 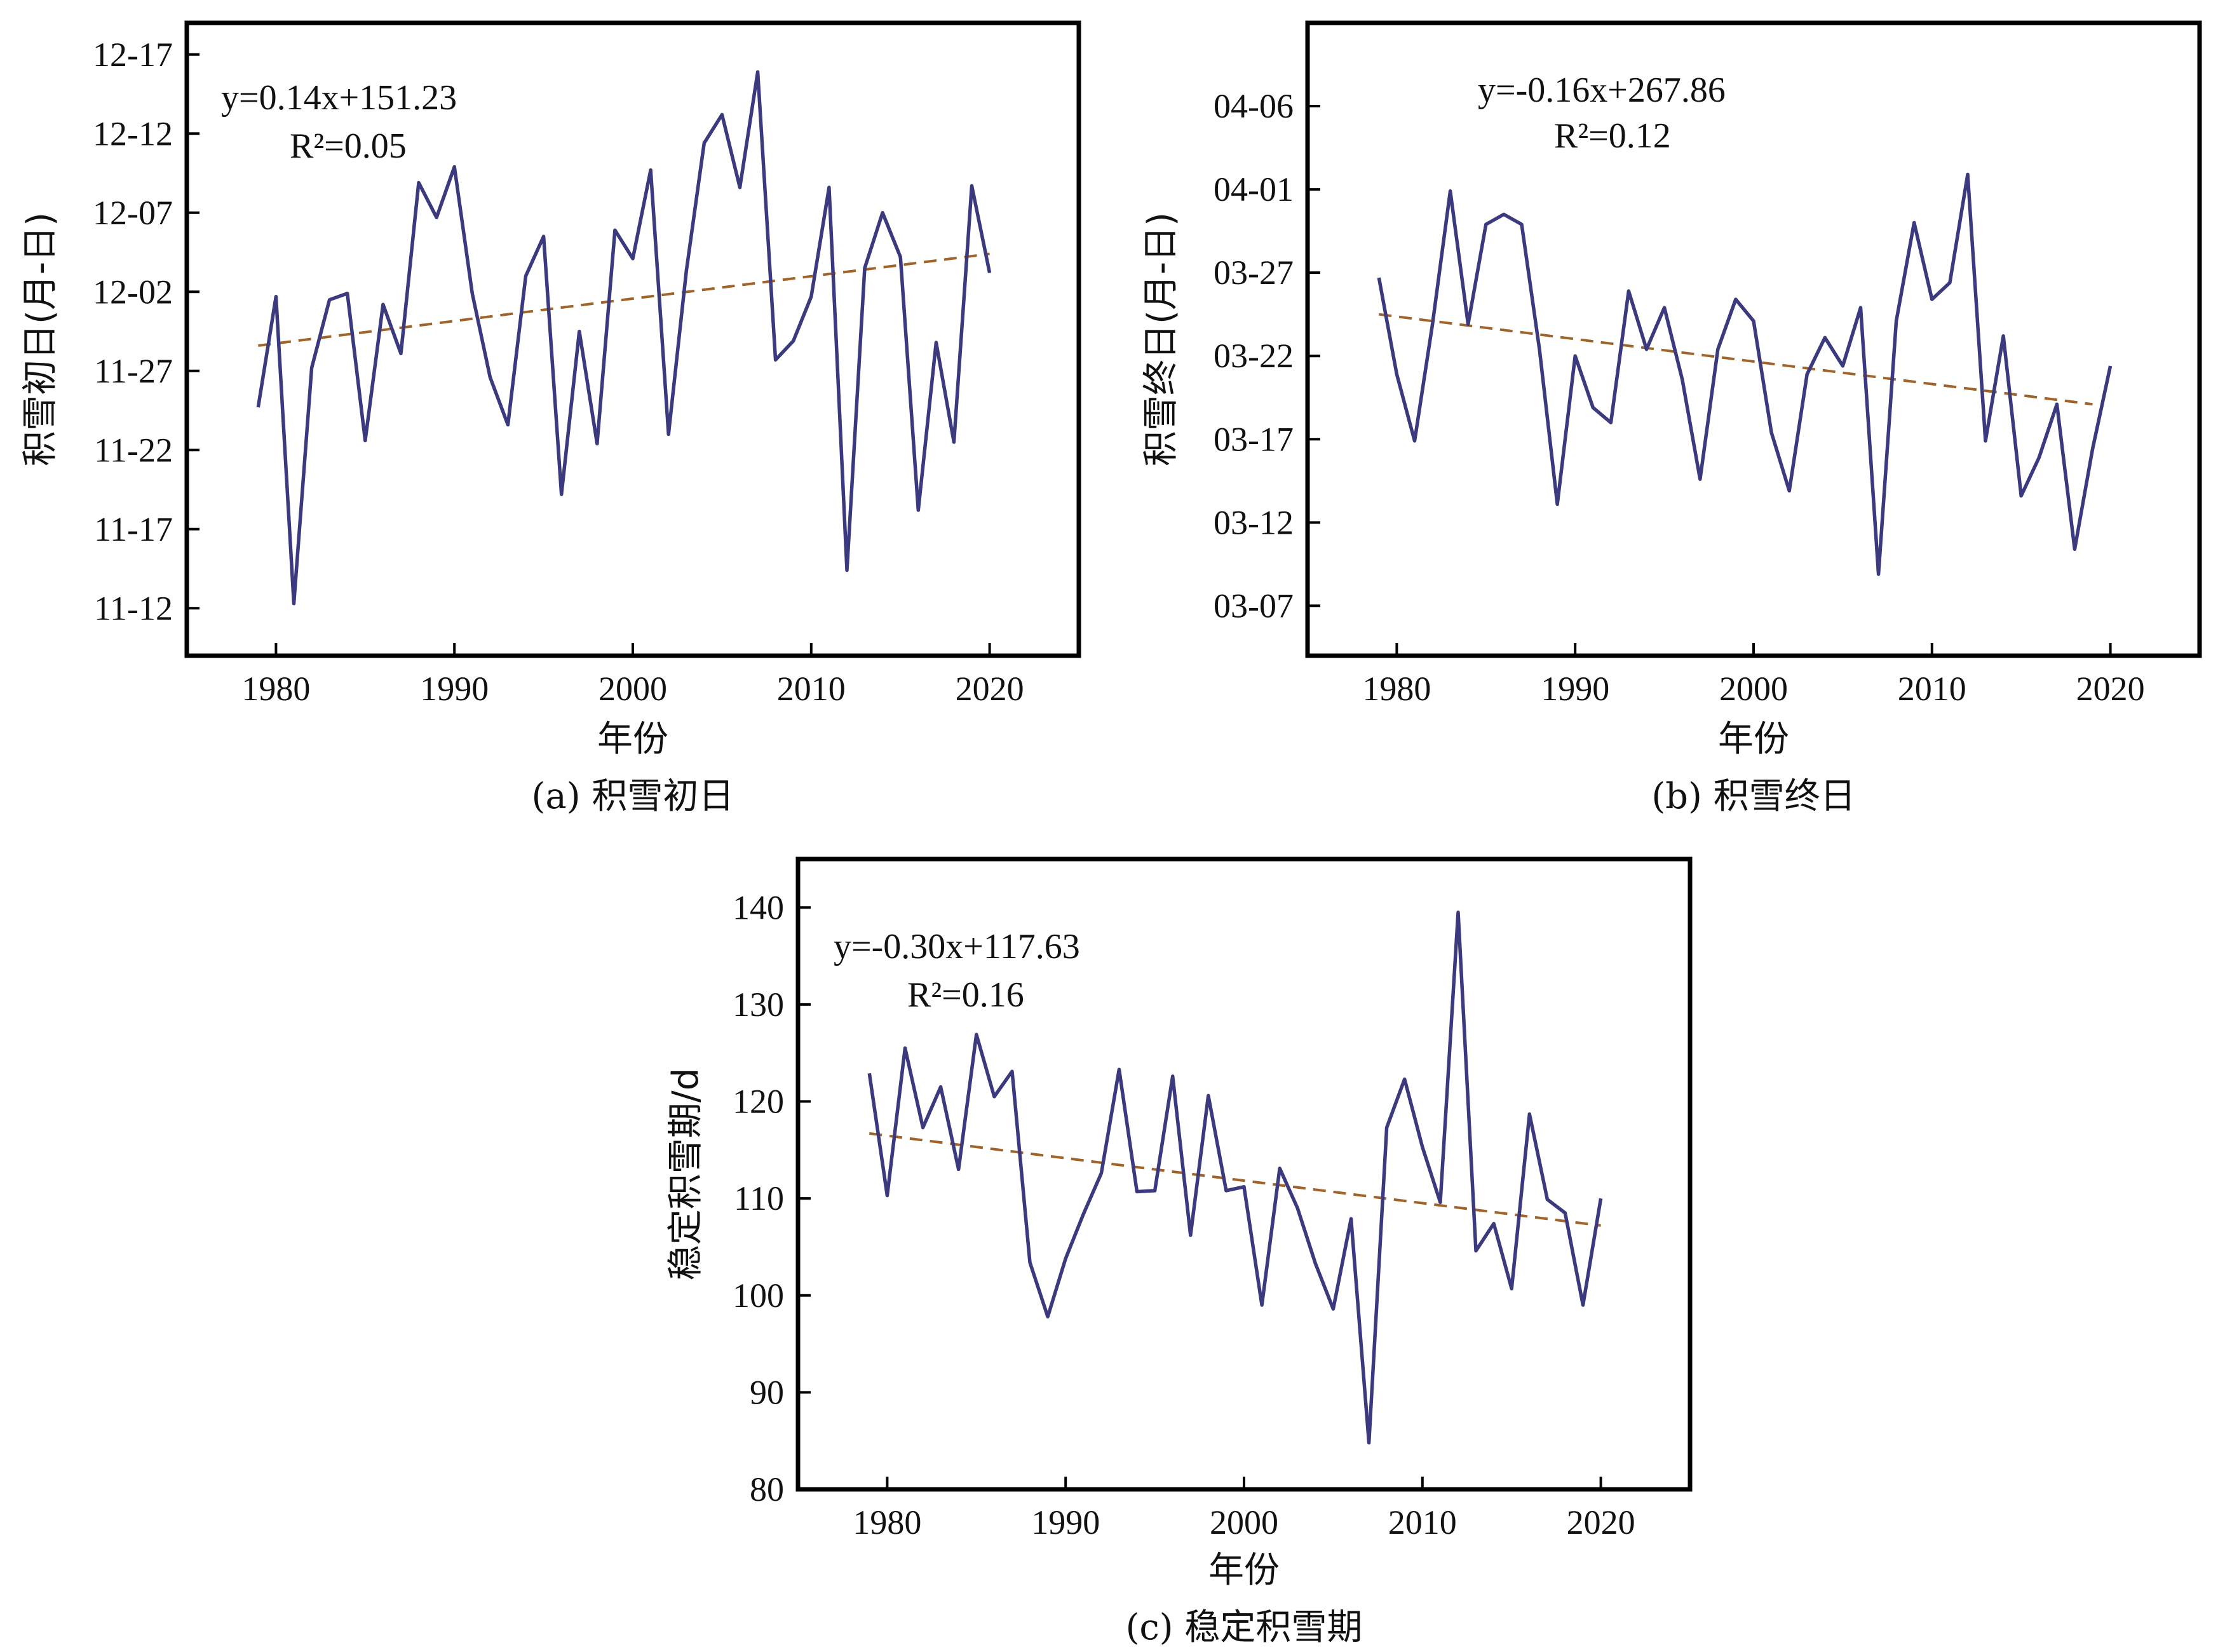 I want to click on y-tick-label: 11-22, so click(x=133, y=450).